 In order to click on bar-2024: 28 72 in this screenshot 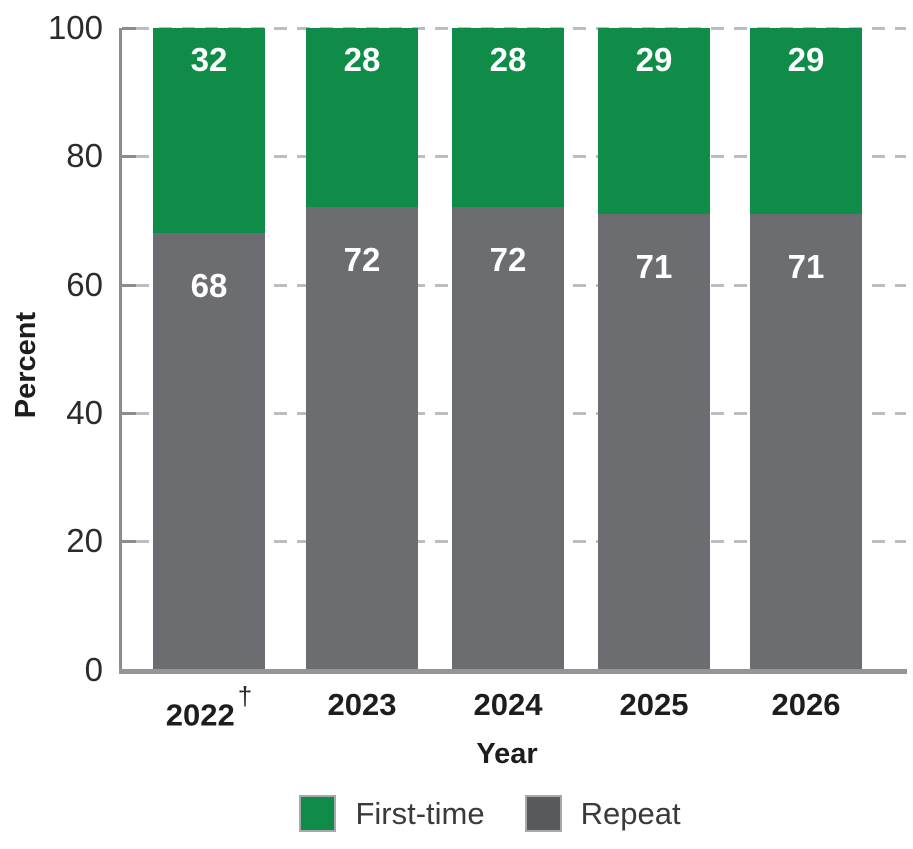, I will do `click(508, 348)`.